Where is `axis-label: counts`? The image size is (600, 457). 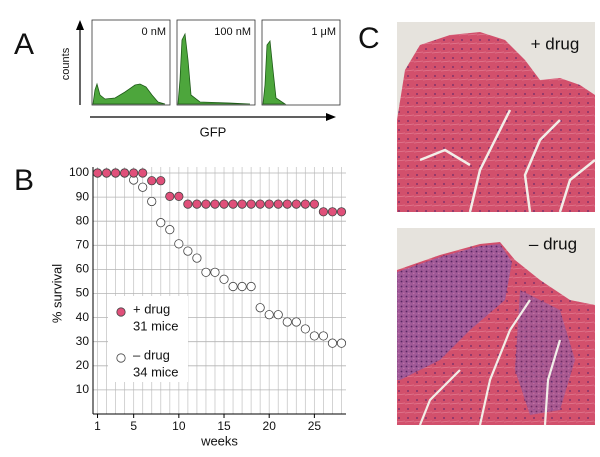
axis-label: counts is located at coordinates (66, 63).